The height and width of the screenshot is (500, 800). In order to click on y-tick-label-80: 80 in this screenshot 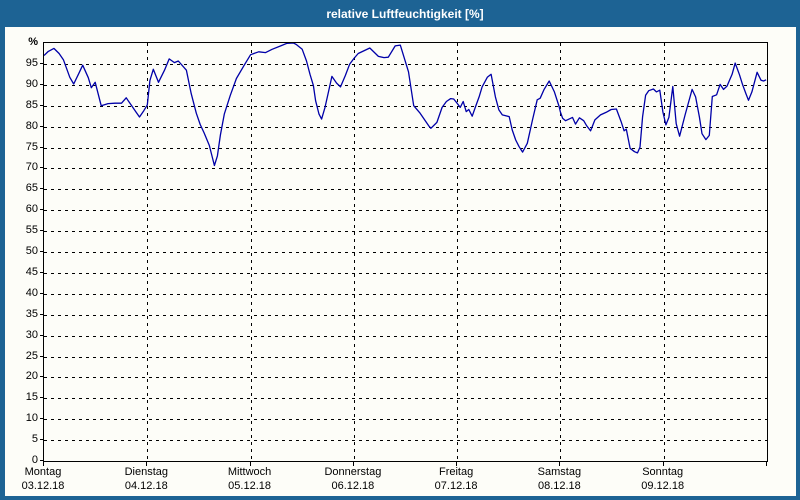, I will do `click(31, 125)`.